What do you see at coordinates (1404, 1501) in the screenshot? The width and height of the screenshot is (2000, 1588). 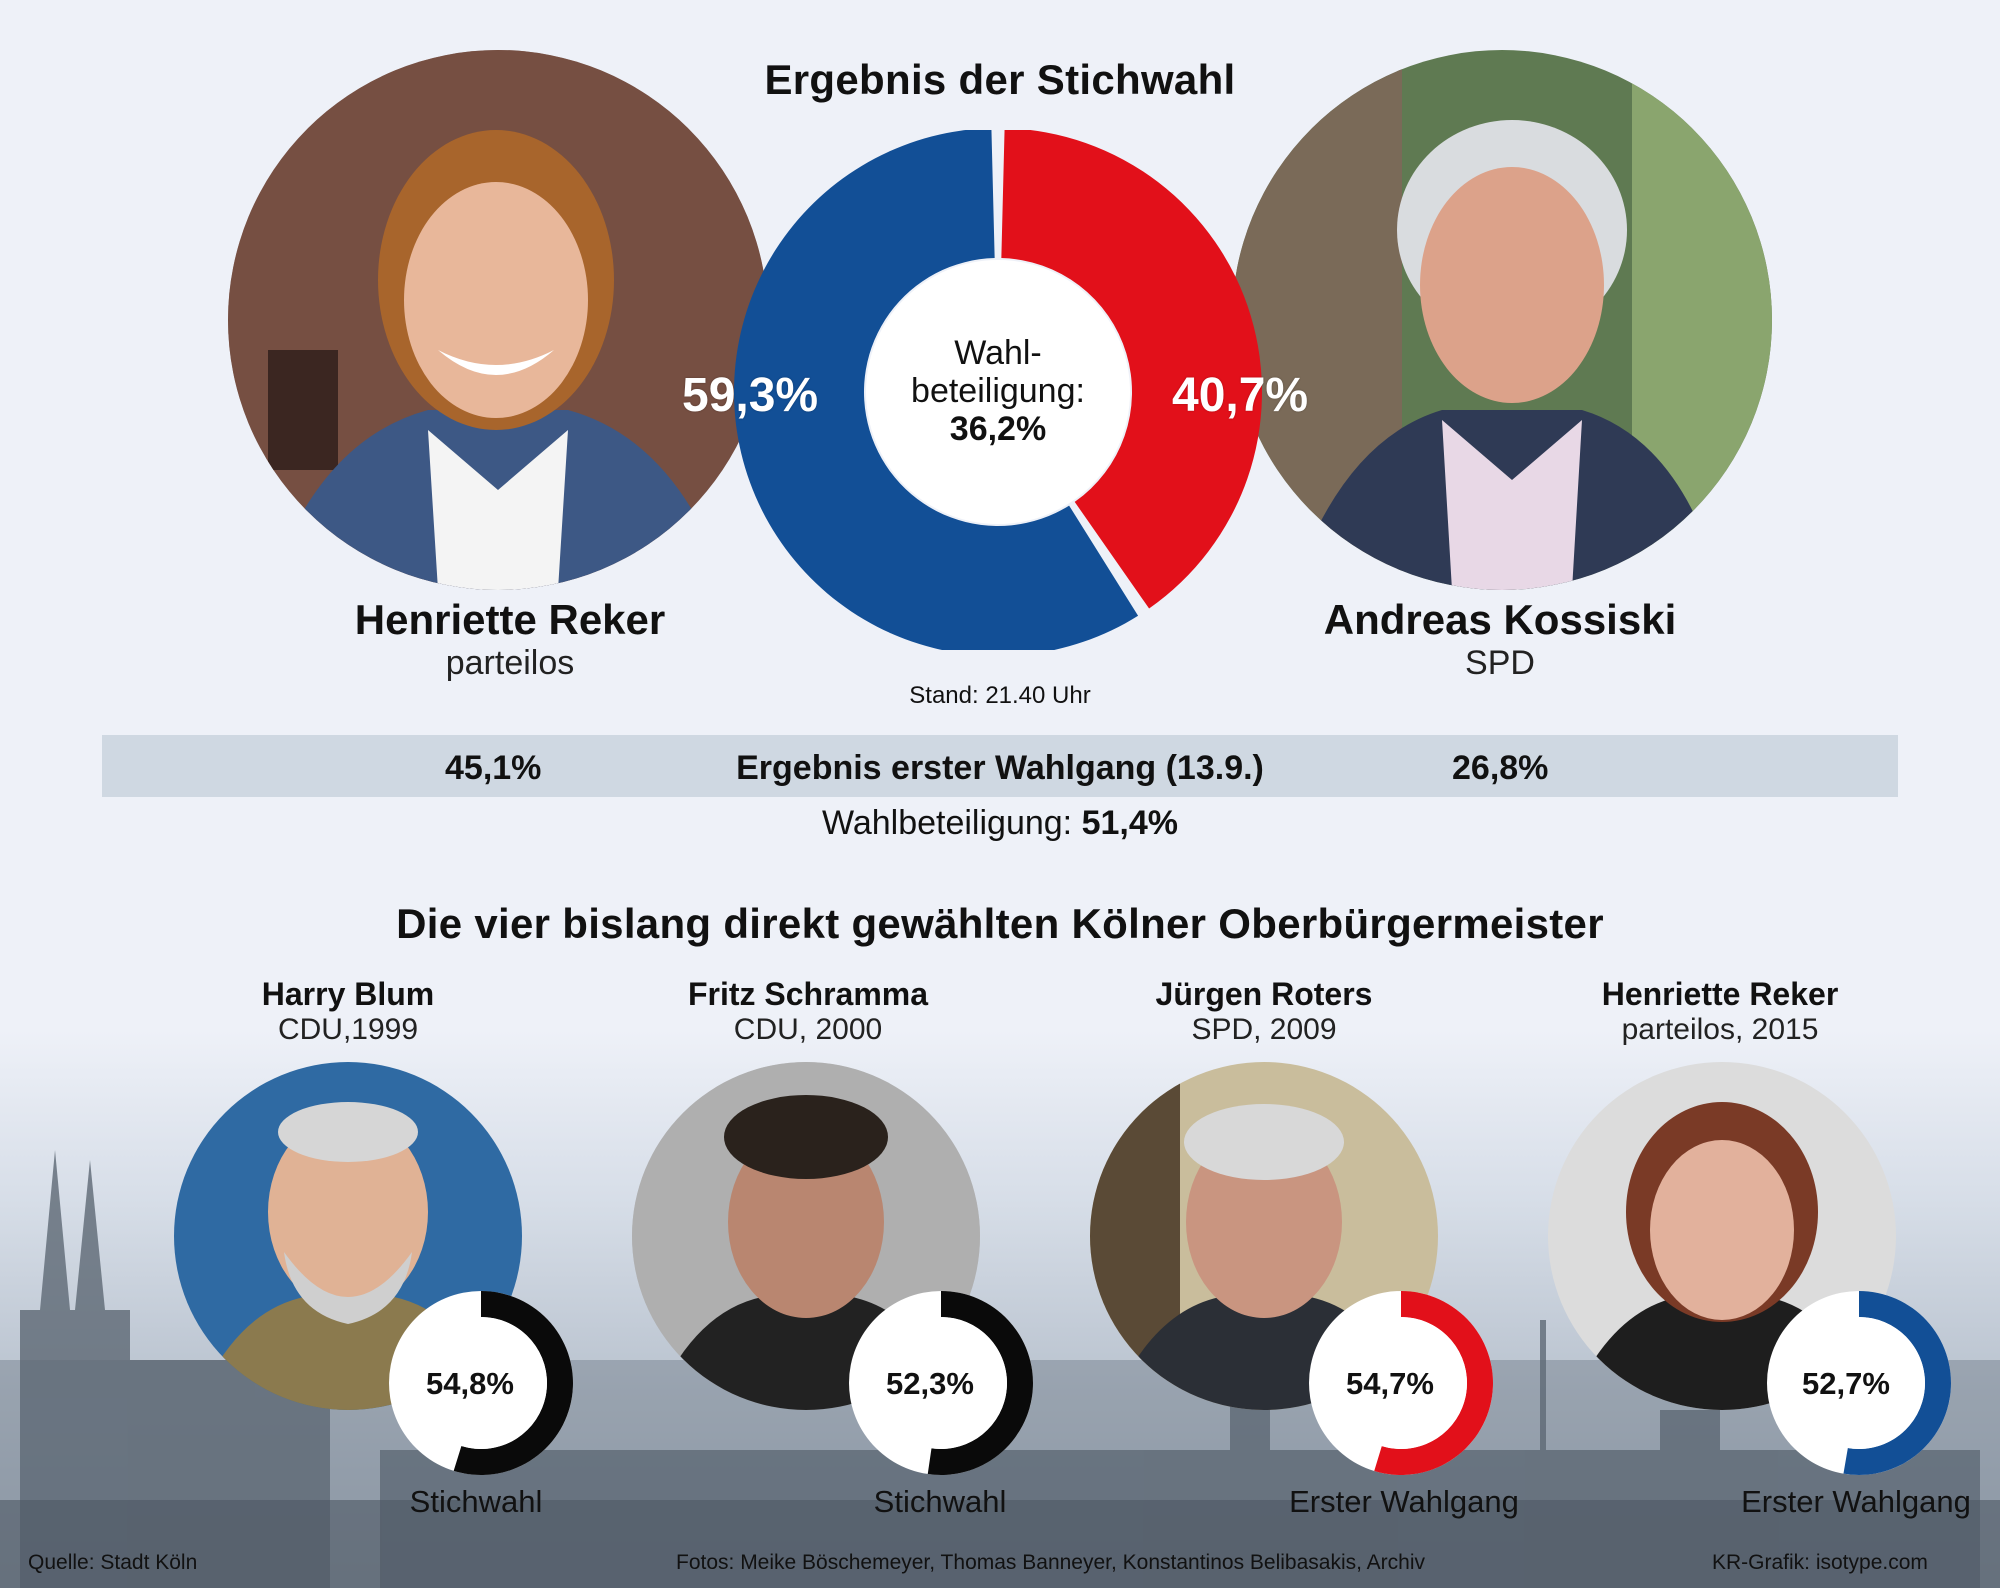 I see `mini-round-3: Erster Wahlgang` at bounding box center [1404, 1501].